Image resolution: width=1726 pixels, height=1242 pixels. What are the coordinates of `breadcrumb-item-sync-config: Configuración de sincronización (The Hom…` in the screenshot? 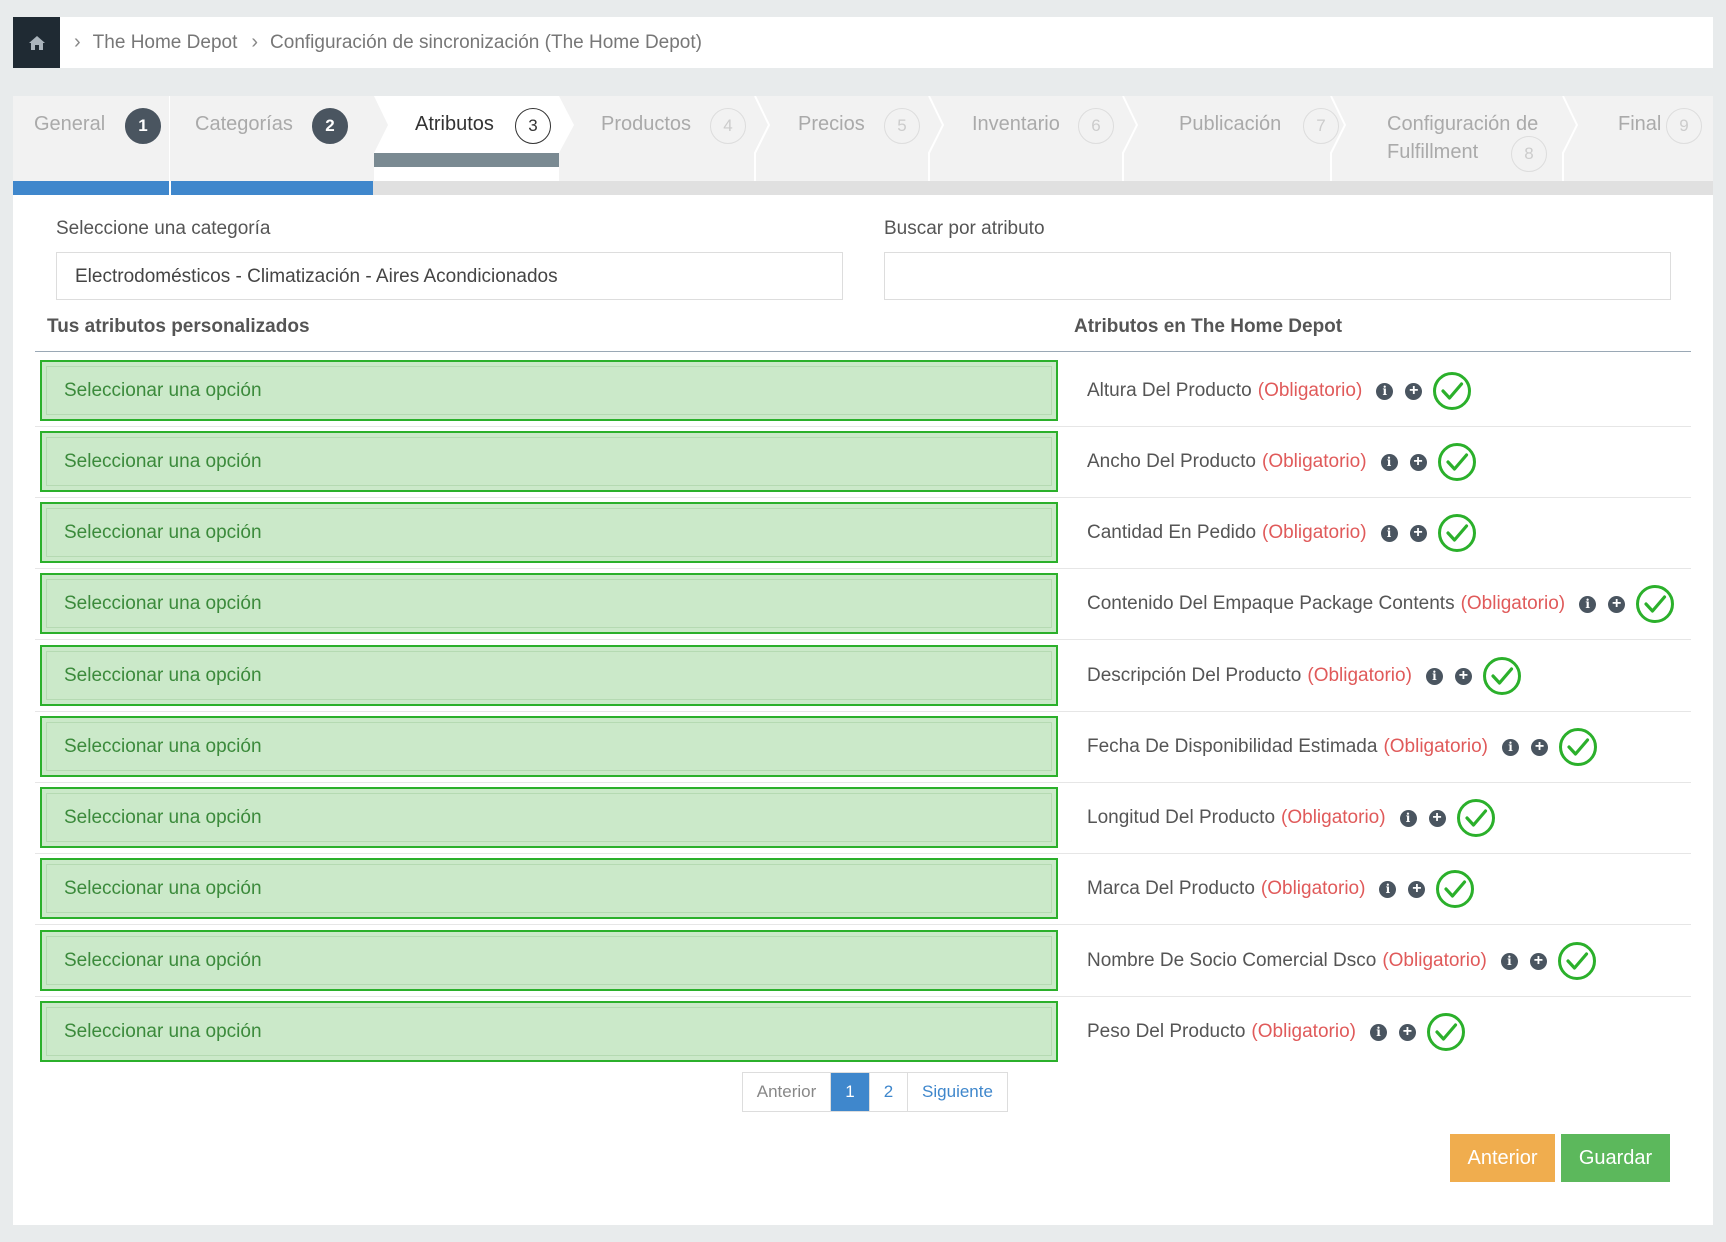 It's located at (486, 42).